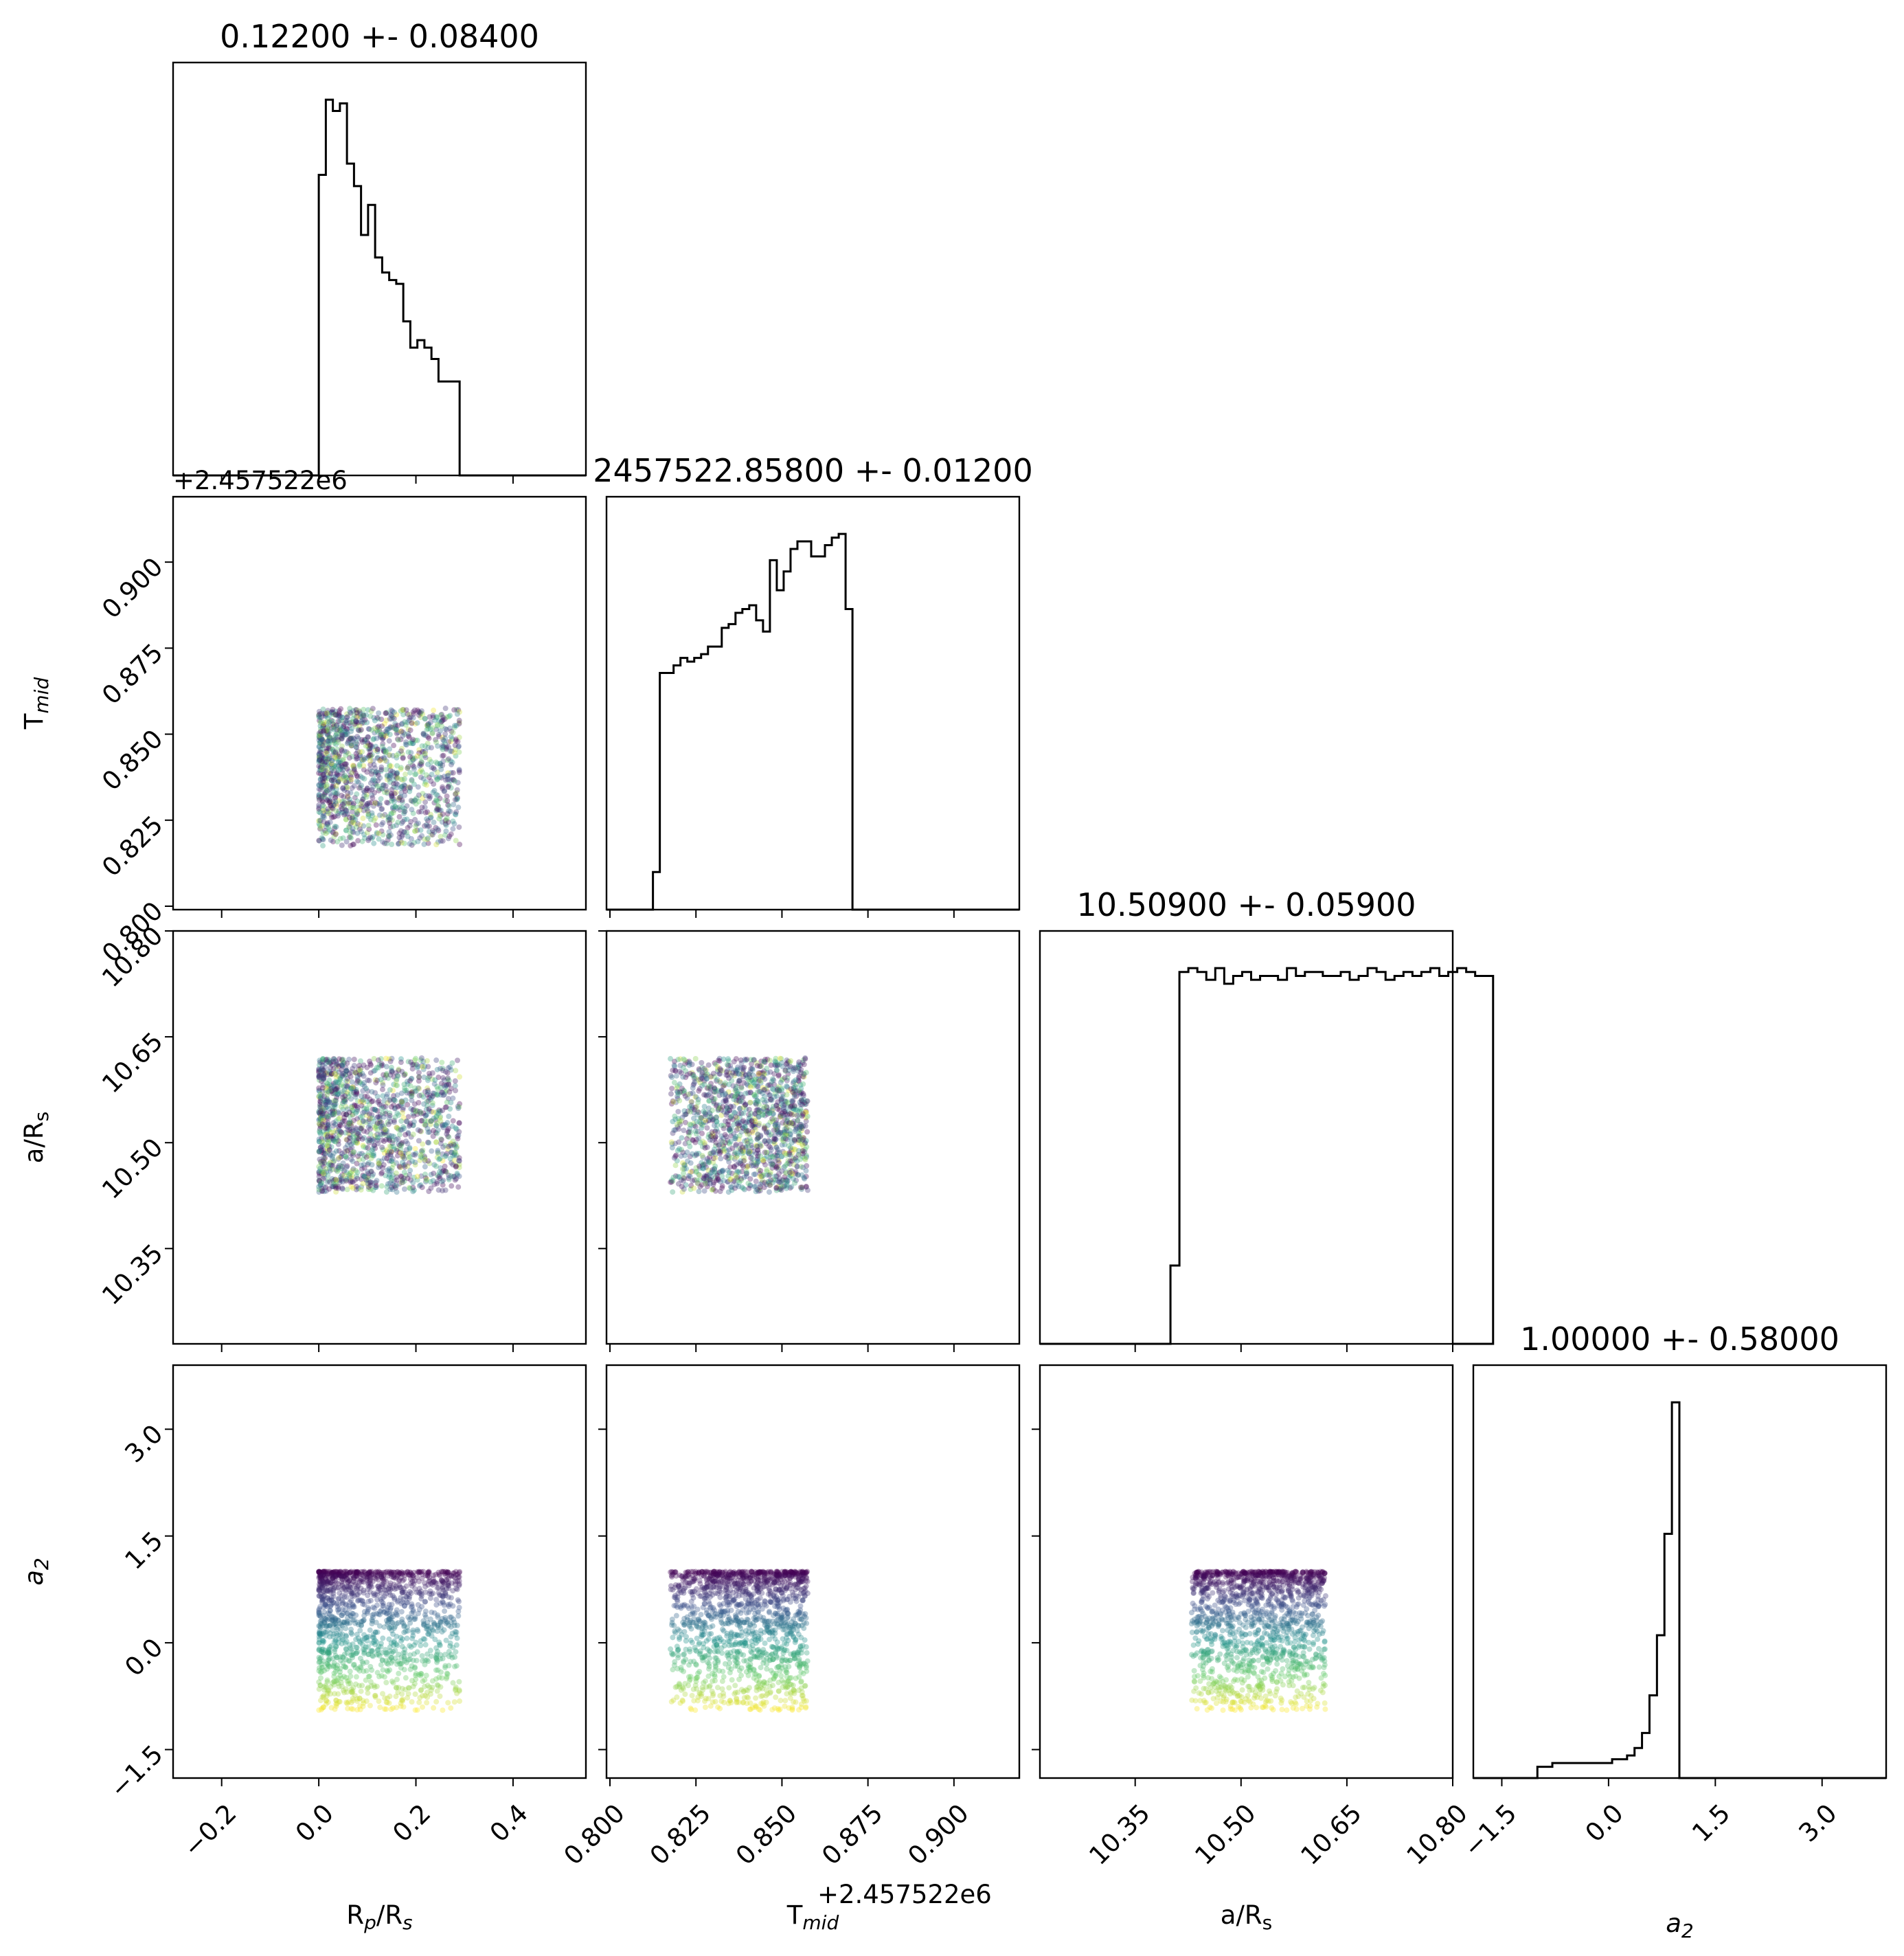 The width and height of the screenshot is (1904, 1956). What do you see at coordinates (132, 1274) in the screenshot?
I see `y-tick-label: 10.35` at bounding box center [132, 1274].